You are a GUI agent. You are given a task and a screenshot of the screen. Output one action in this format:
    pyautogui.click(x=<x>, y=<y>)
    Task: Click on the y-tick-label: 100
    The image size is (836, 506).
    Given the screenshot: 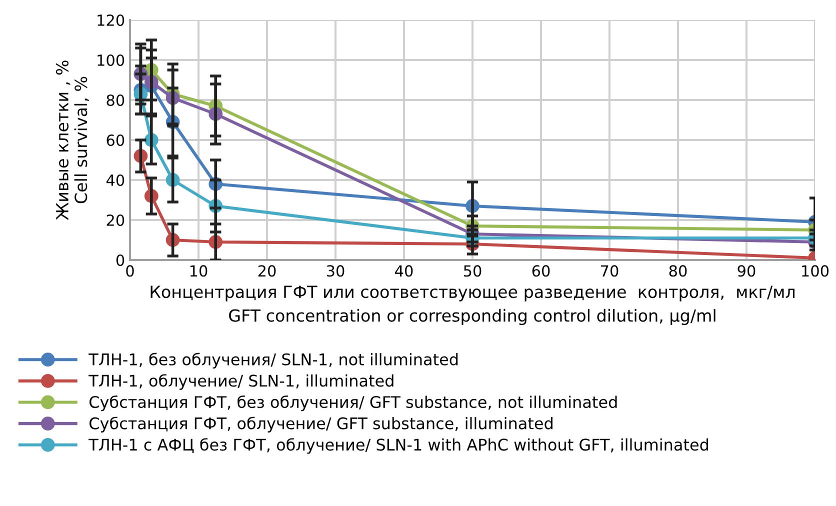 What is the action you would take?
    pyautogui.click(x=111, y=60)
    